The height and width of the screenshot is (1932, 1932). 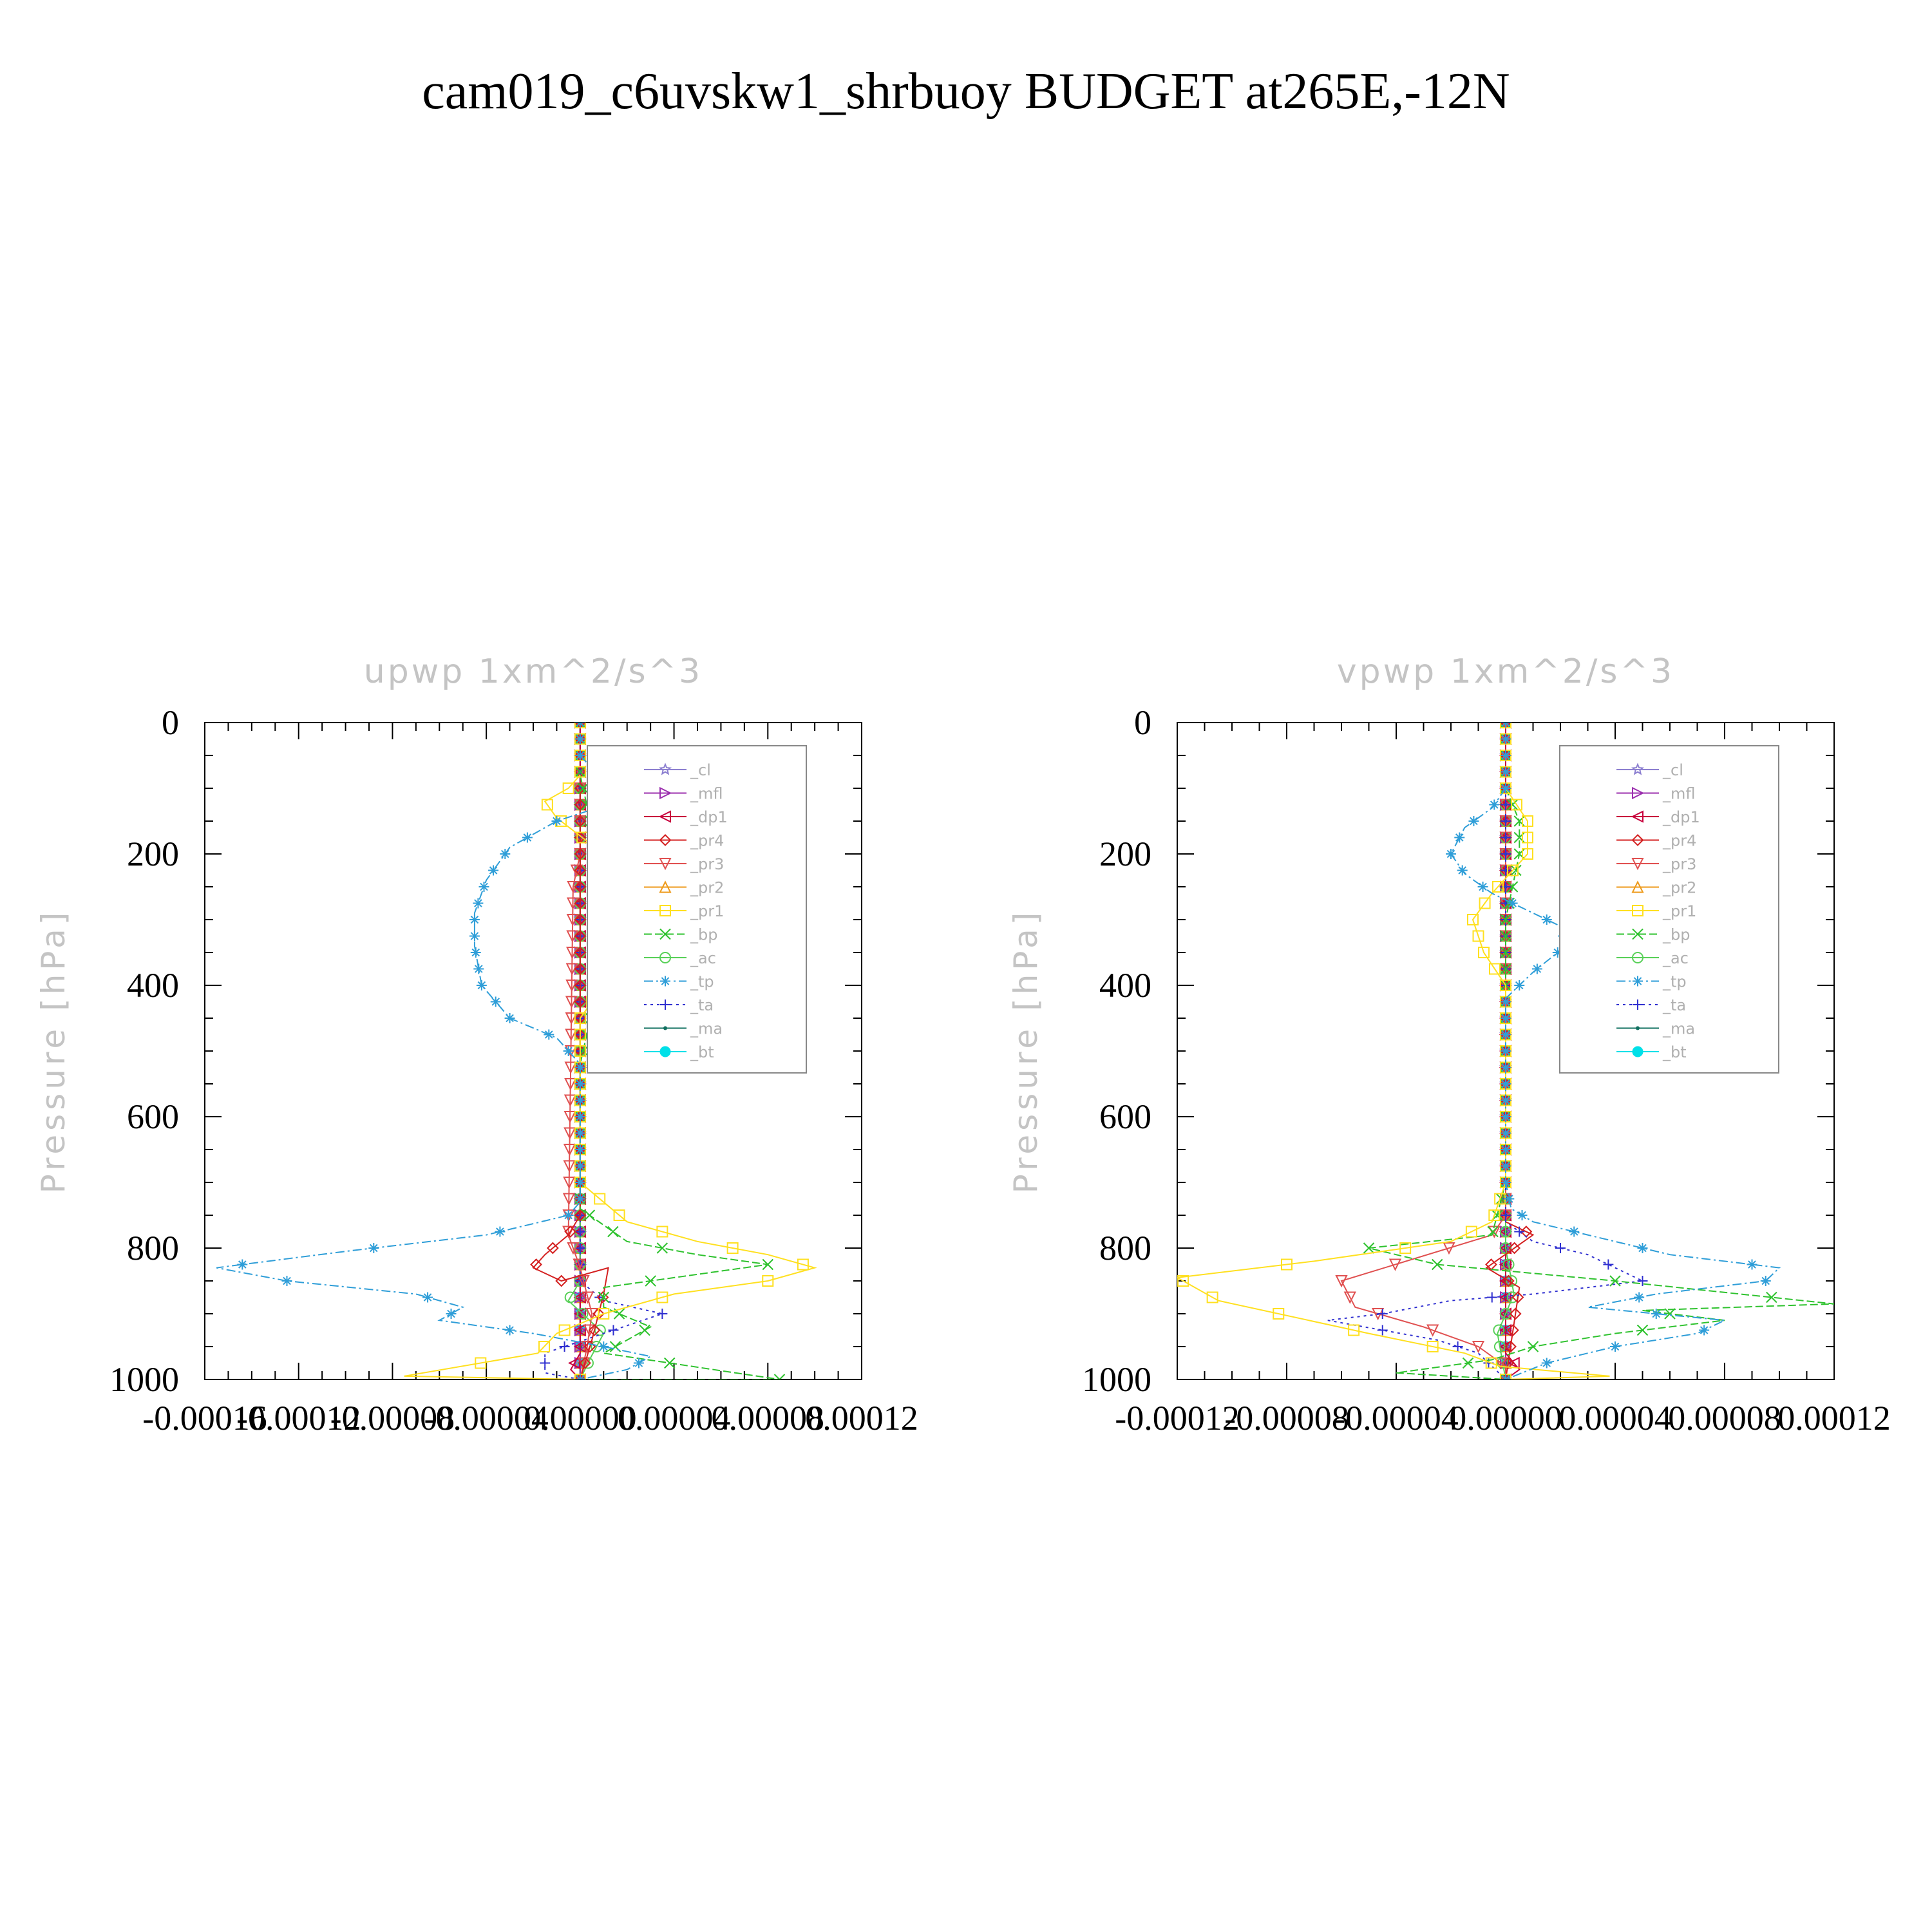 What do you see at coordinates (1679, 864) in the screenshot?
I see `legend-label: _pr3` at bounding box center [1679, 864].